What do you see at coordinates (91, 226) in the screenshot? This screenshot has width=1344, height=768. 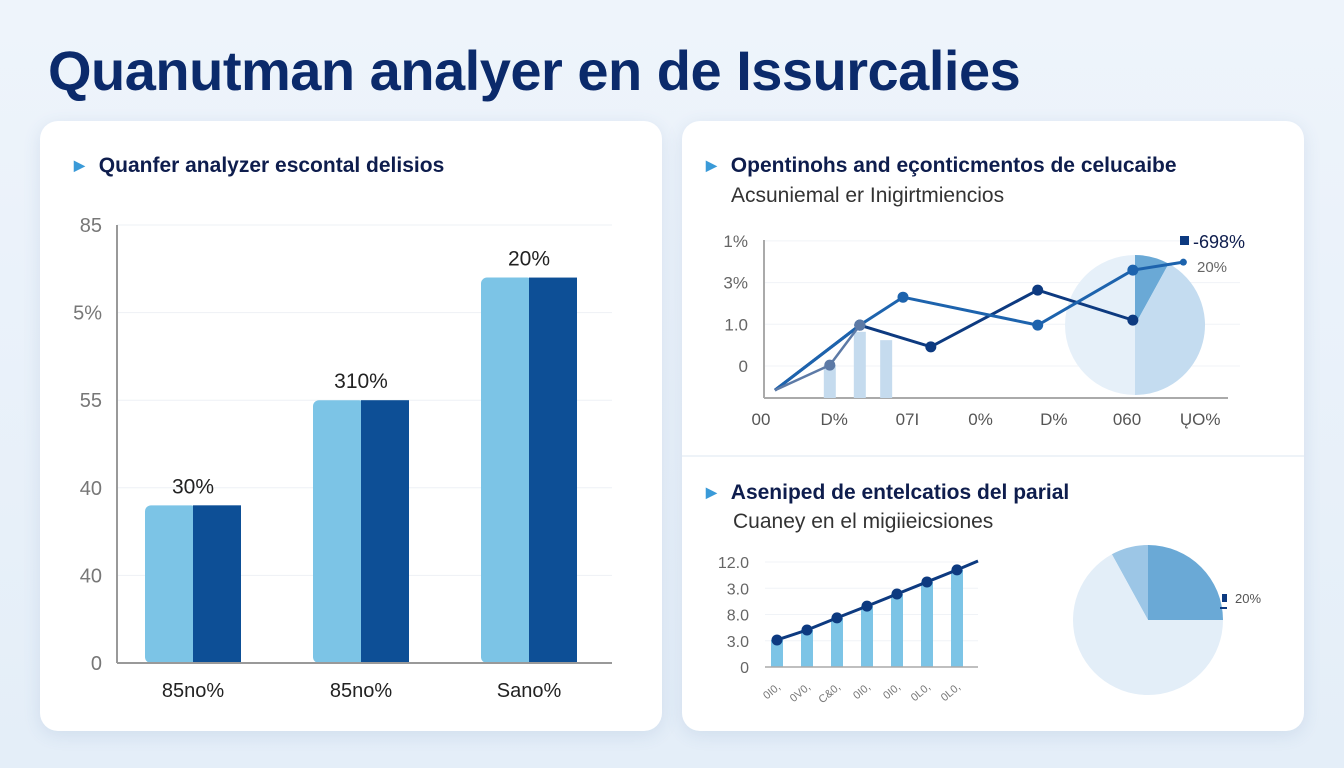 I see `y-tick-label: 85` at bounding box center [91, 226].